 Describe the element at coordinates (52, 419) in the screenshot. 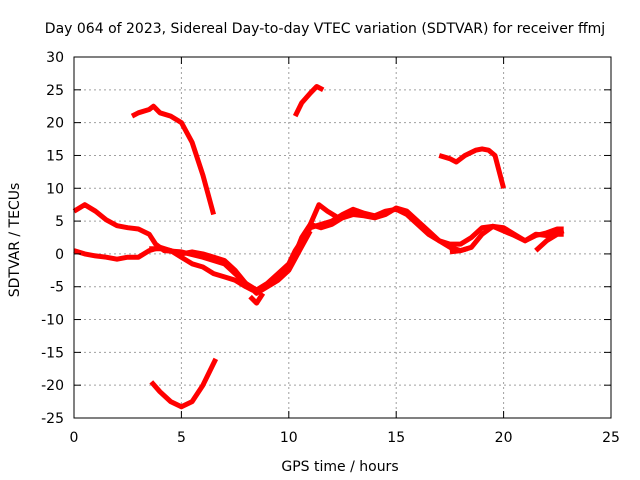

I see `y-tick-label: -25` at that location.